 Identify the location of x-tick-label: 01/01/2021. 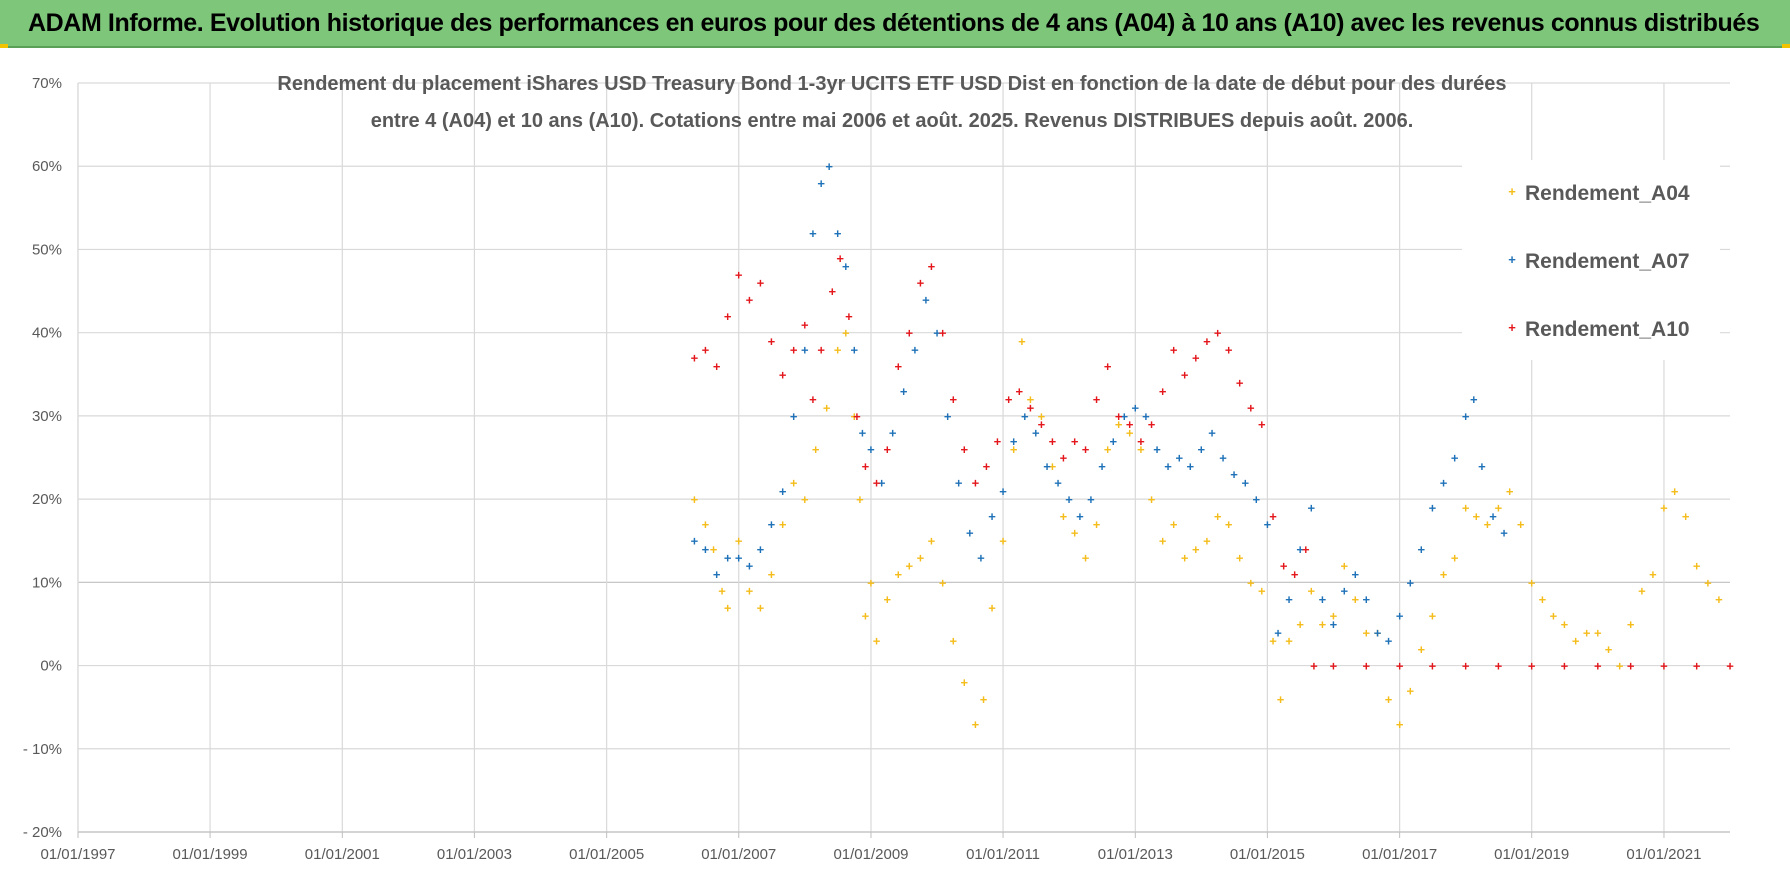
(1663, 854).